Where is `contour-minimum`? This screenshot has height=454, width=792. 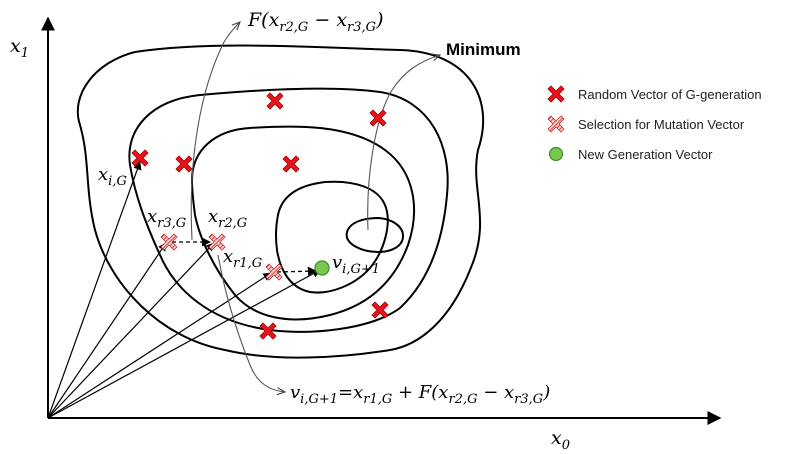 contour-minimum is located at coordinates (375, 235).